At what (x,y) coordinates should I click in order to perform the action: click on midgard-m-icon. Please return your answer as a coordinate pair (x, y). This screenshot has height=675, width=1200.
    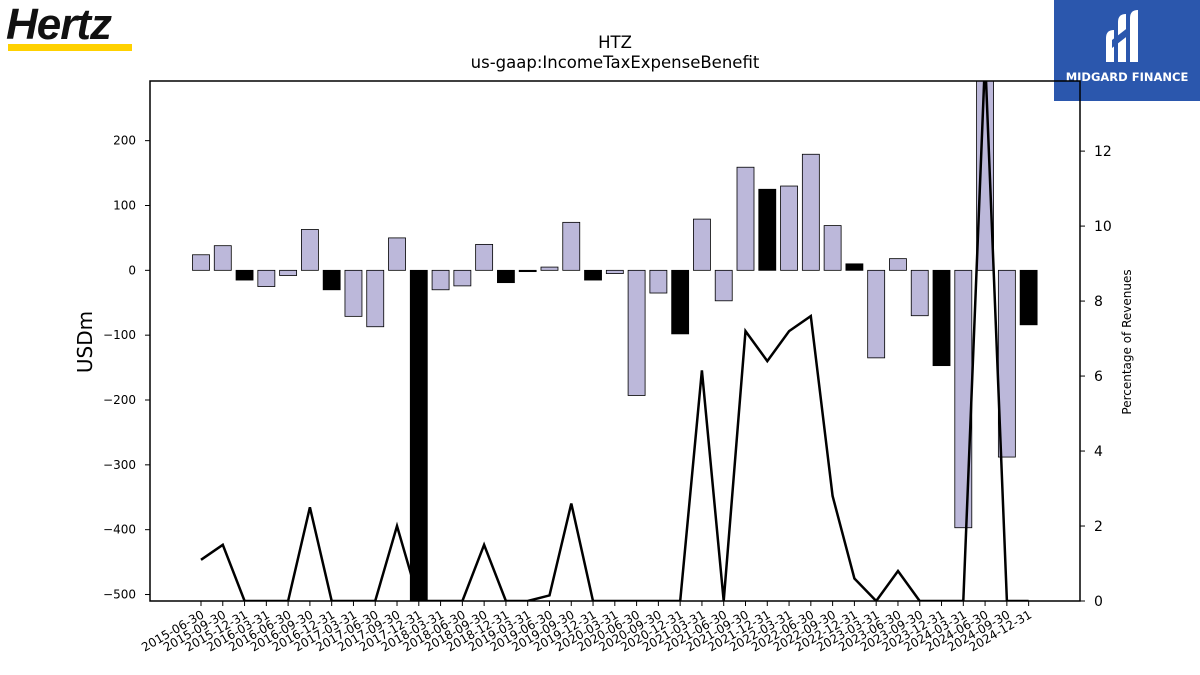
    Looking at the image, I should click on (1122, 36).